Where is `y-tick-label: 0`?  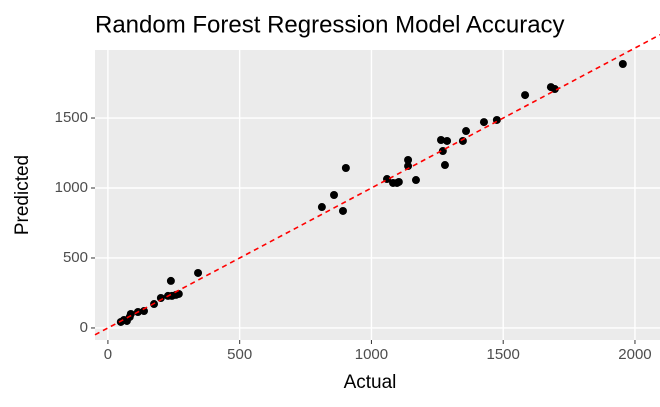 y-tick-label: 0 is located at coordinates (84, 327).